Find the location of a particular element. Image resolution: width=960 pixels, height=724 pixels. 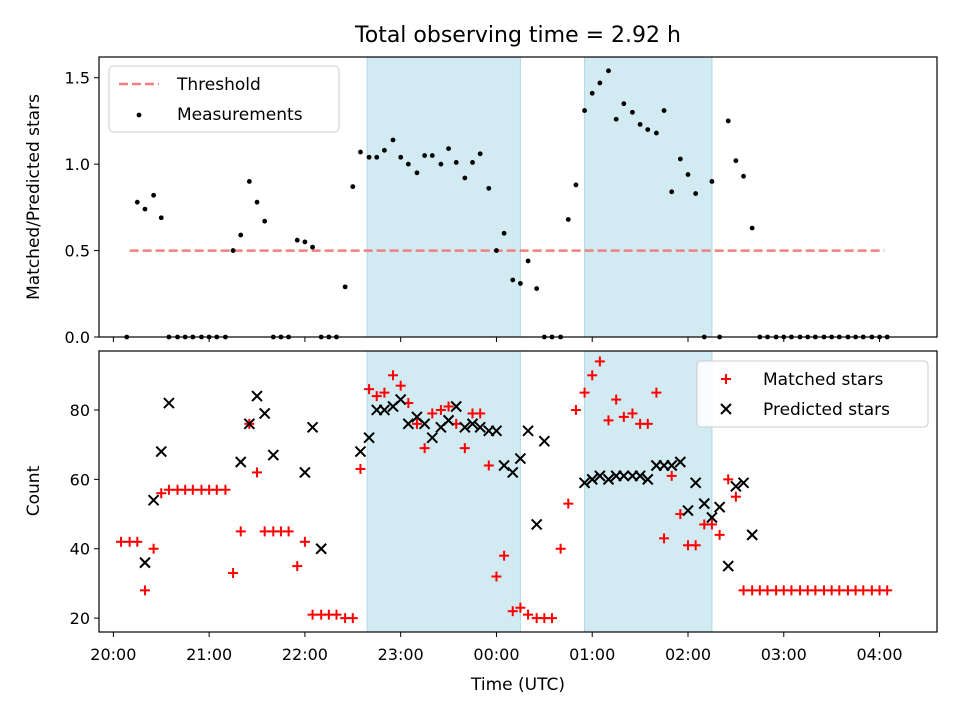

legend-box is located at coordinates (224, 99).